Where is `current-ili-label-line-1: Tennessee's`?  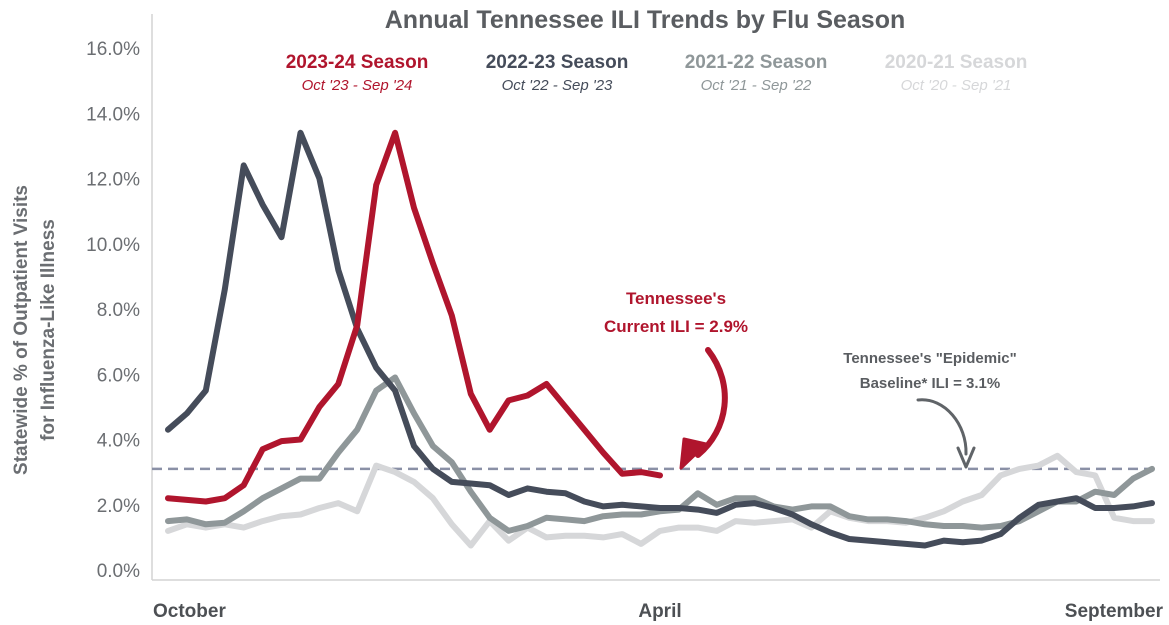
current-ili-label-line-1: Tennessee's is located at coordinates (676, 298).